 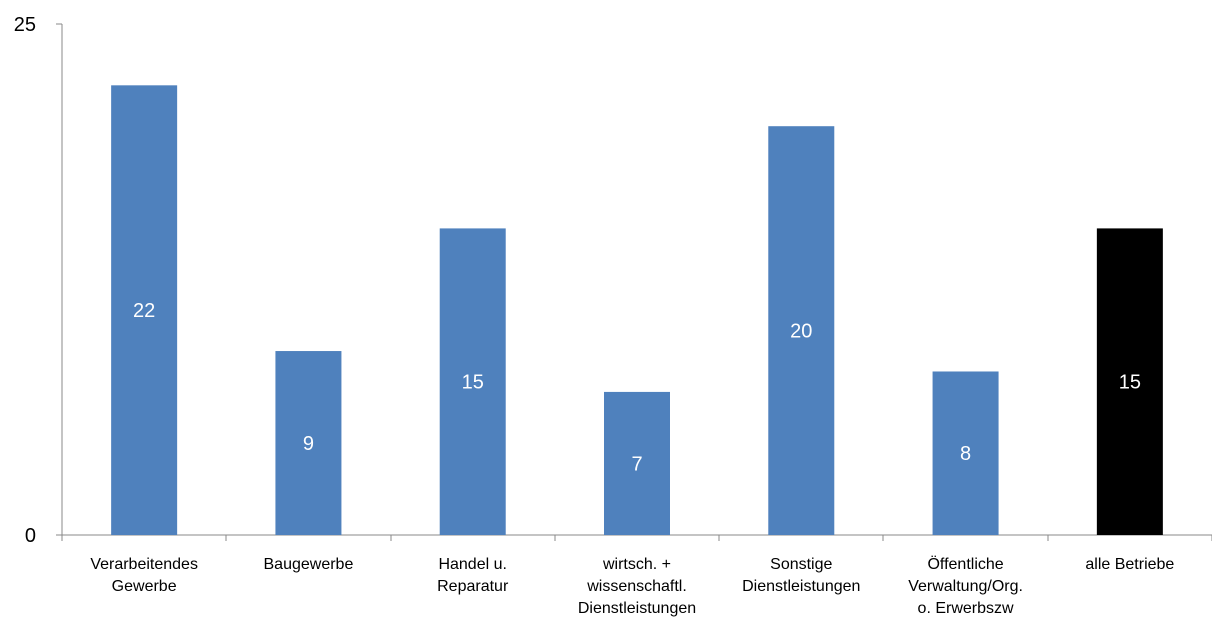 I want to click on category-label-line: Baugewerbe, so click(x=309, y=564).